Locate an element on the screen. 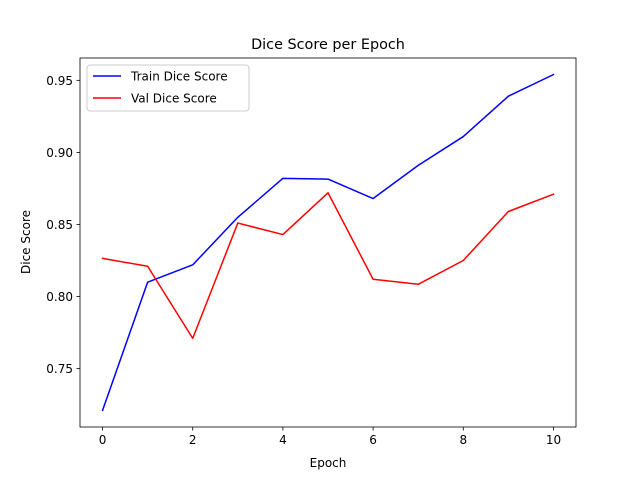 This screenshot has height=480, width=640. x-tick-label: 0 is located at coordinates (103, 440).